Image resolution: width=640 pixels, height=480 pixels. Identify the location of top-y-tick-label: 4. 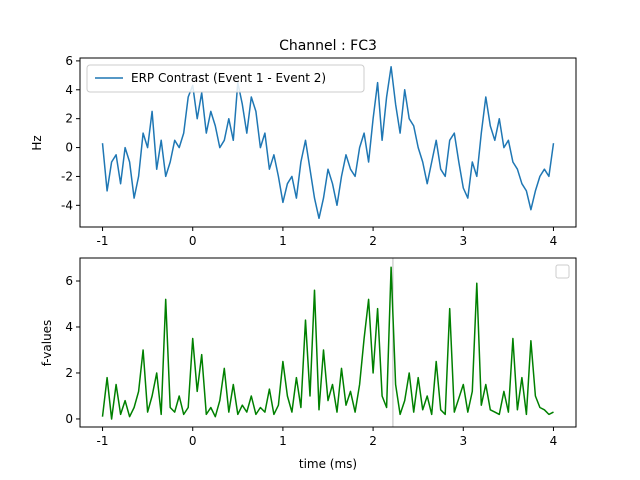
(69, 90).